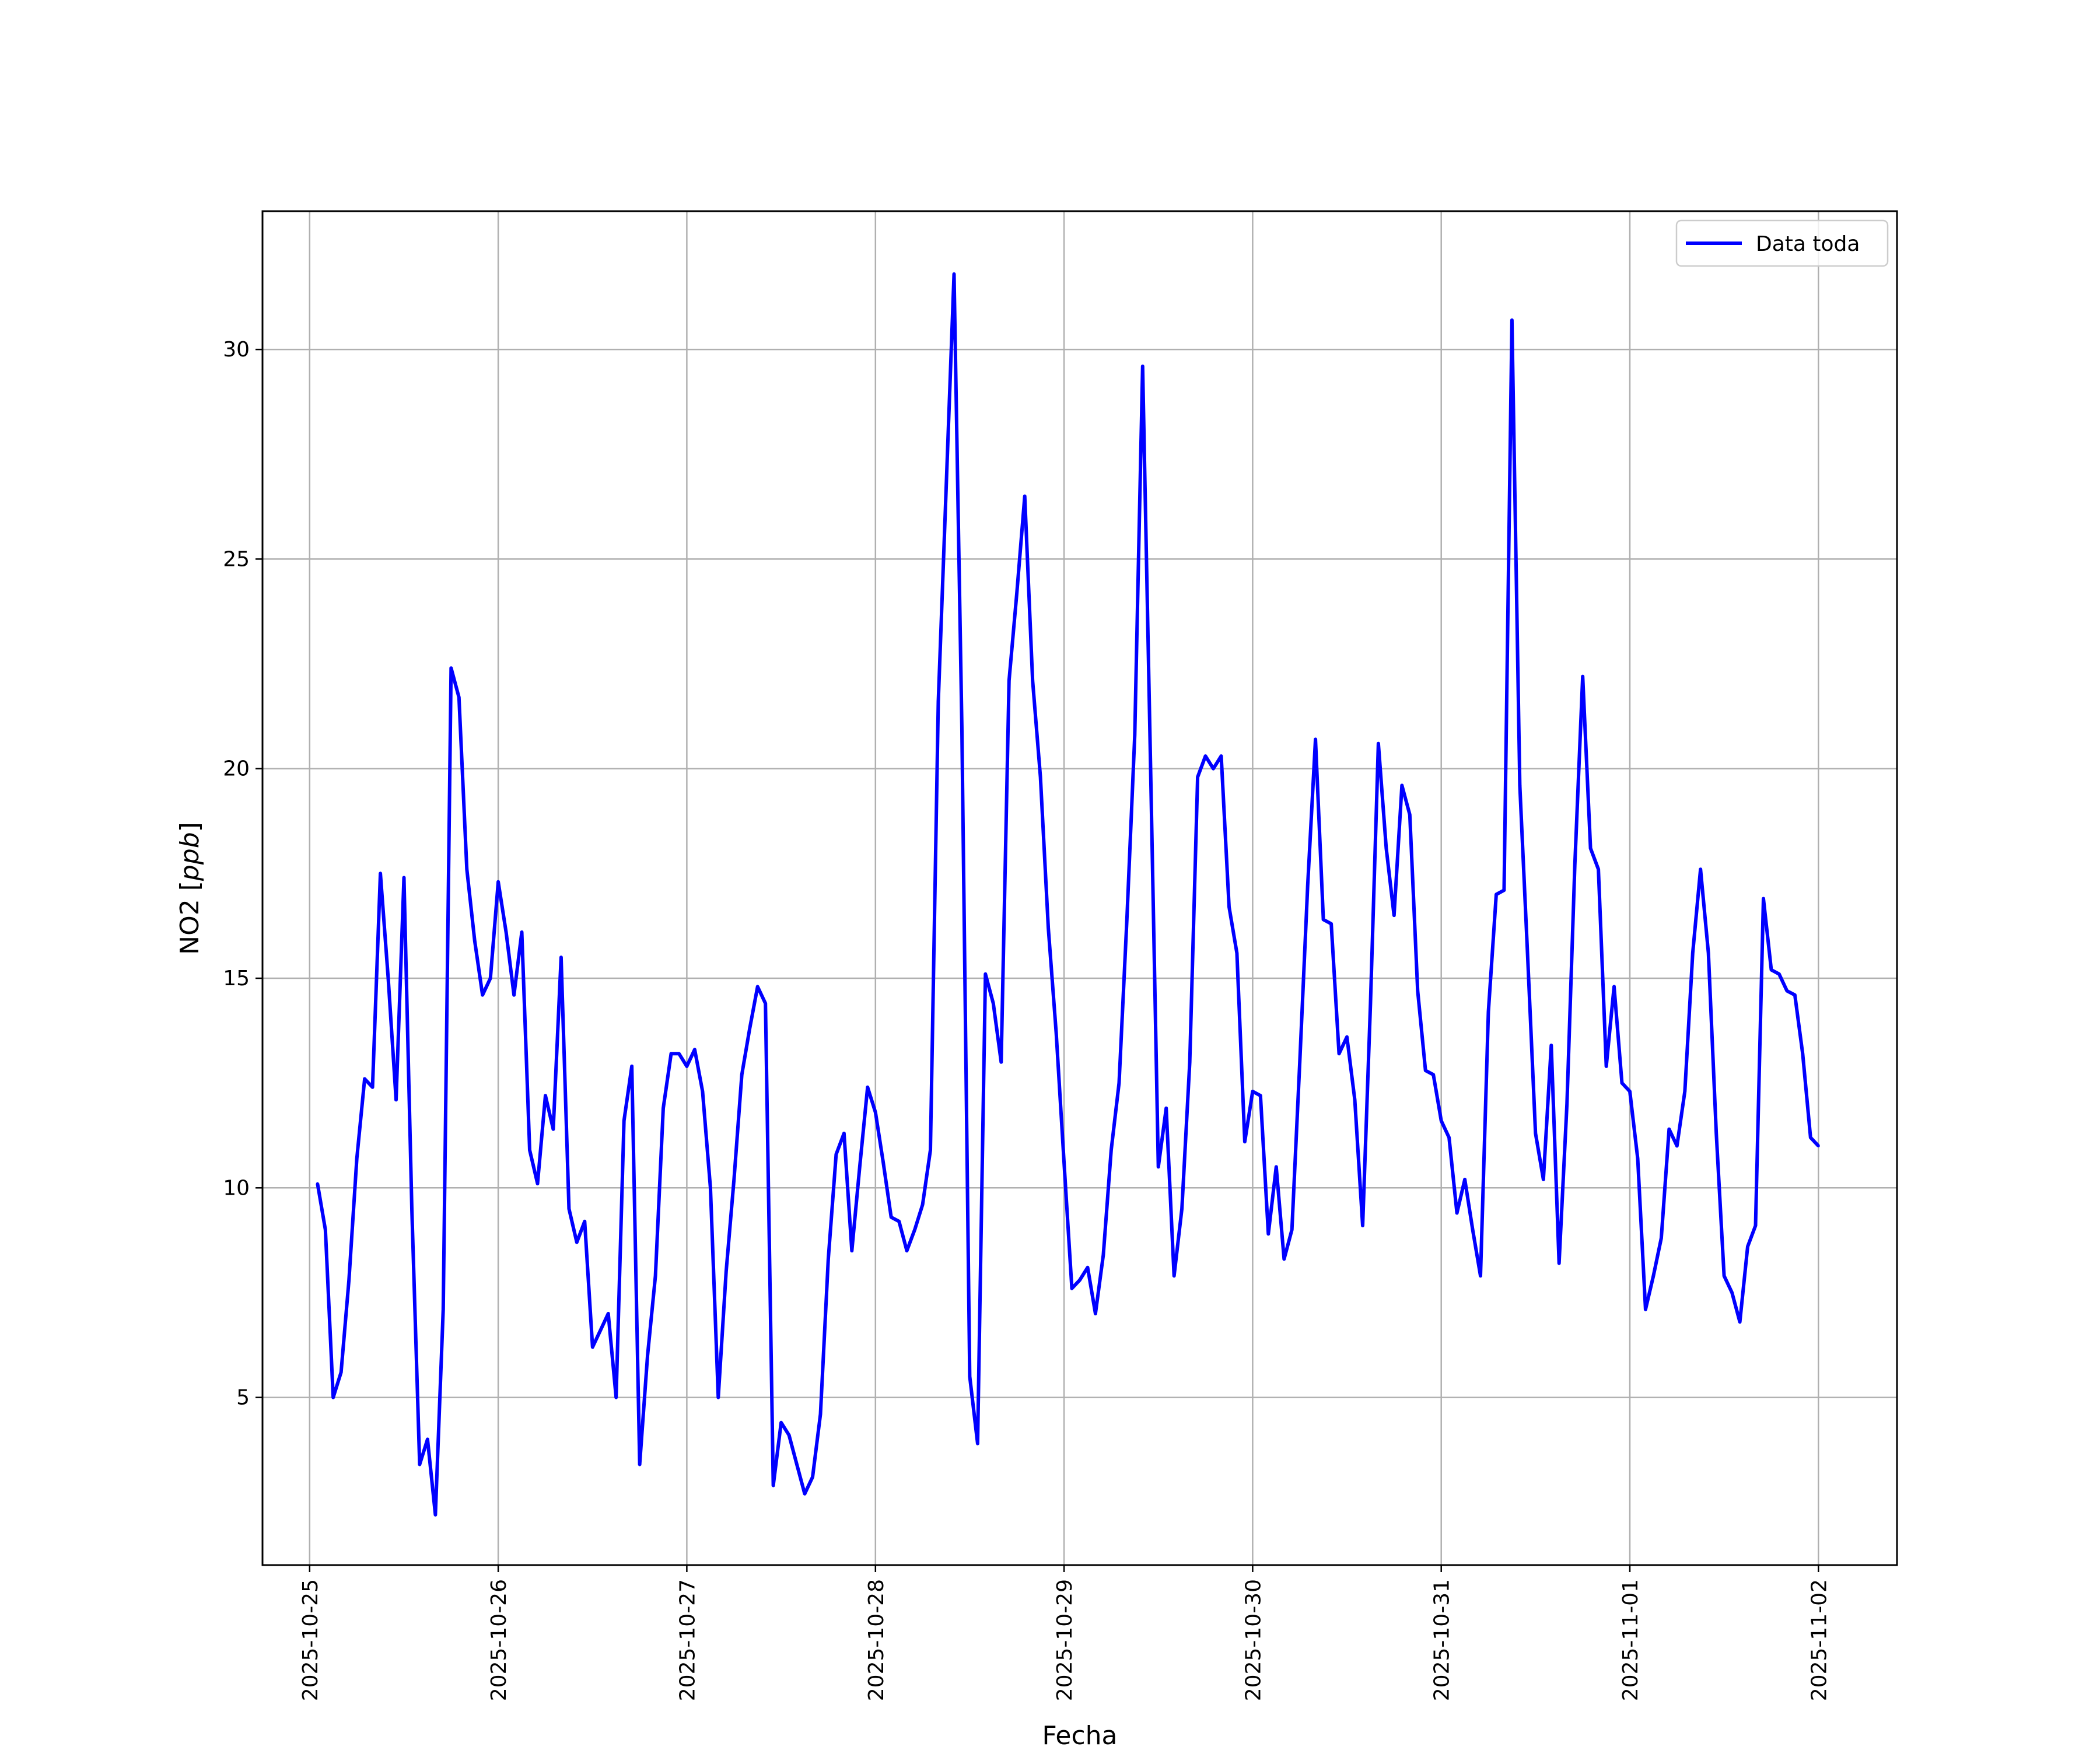  Describe the element at coordinates (311, 1640) in the screenshot. I see `x-tick-label: 2025-10-25` at that location.